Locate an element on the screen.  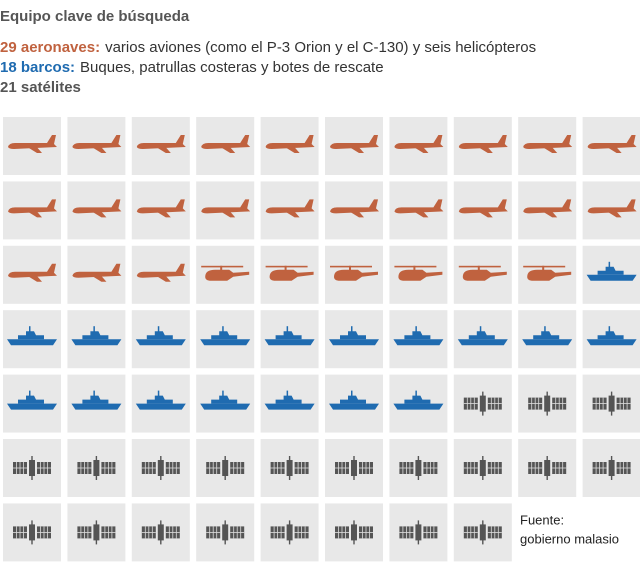
chart-title: Equipo clave de búsqueda is located at coordinates (95, 16).